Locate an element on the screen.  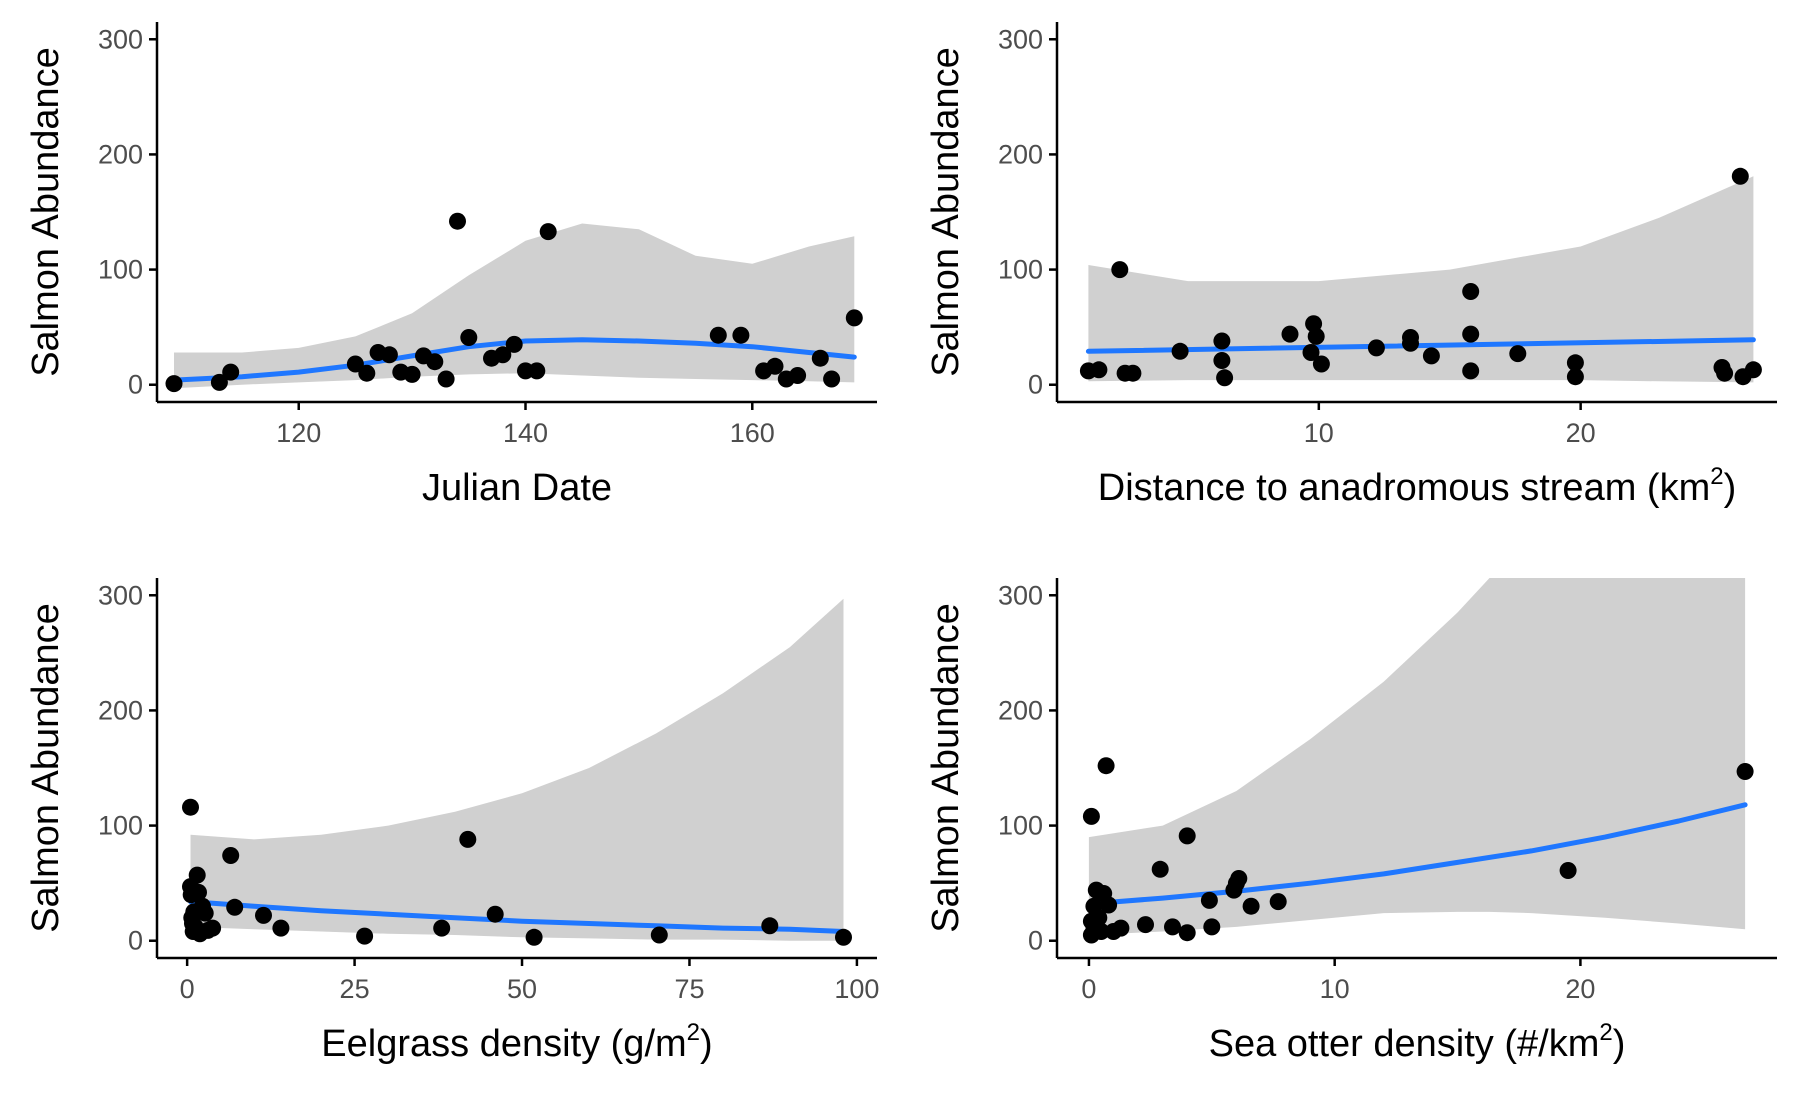
x-axis-title: Distance to anadromous stream (km2) is located at coordinates (1417, 486).